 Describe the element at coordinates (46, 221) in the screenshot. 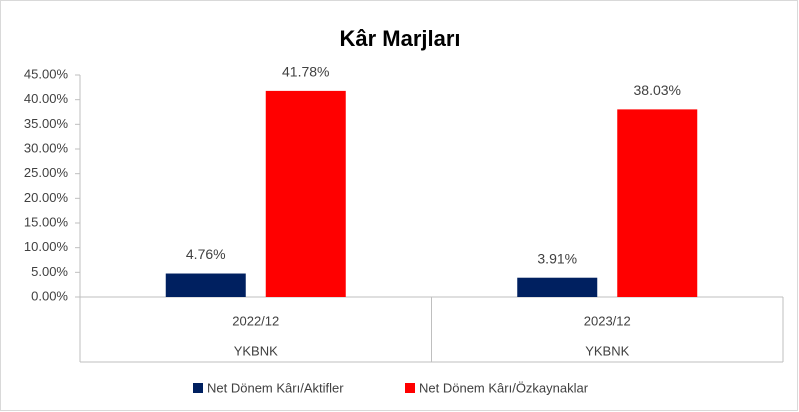

I see `y-tick-label: 15.00%` at that location.